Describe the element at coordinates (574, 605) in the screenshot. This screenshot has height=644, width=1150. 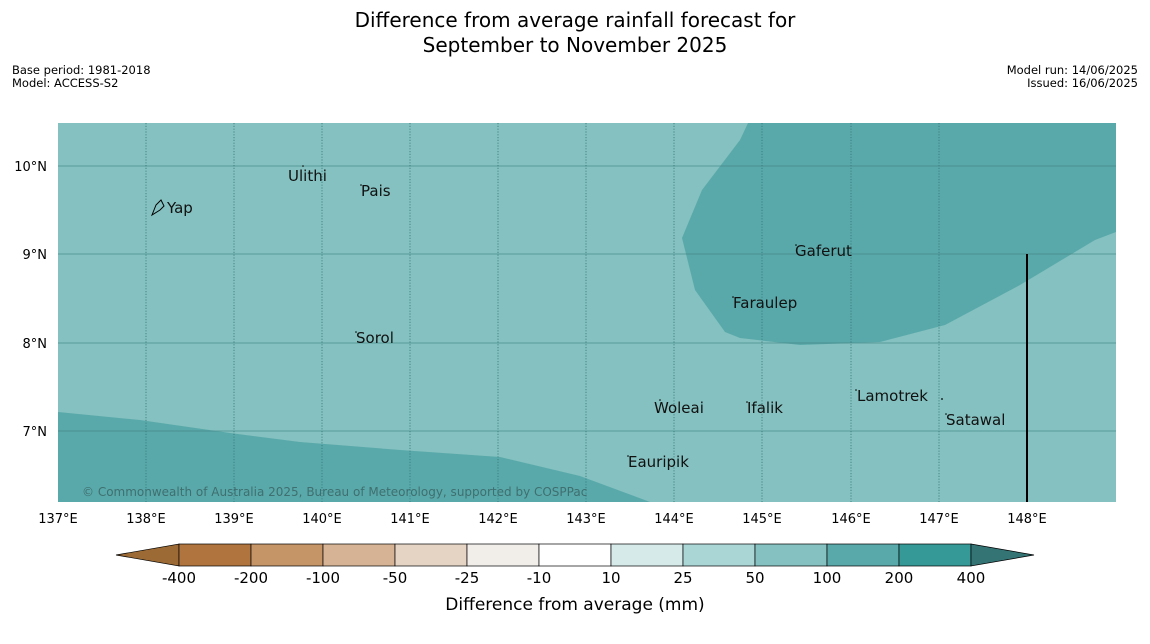
I see `colorbar-title: Difference from average (mm)` at that location.